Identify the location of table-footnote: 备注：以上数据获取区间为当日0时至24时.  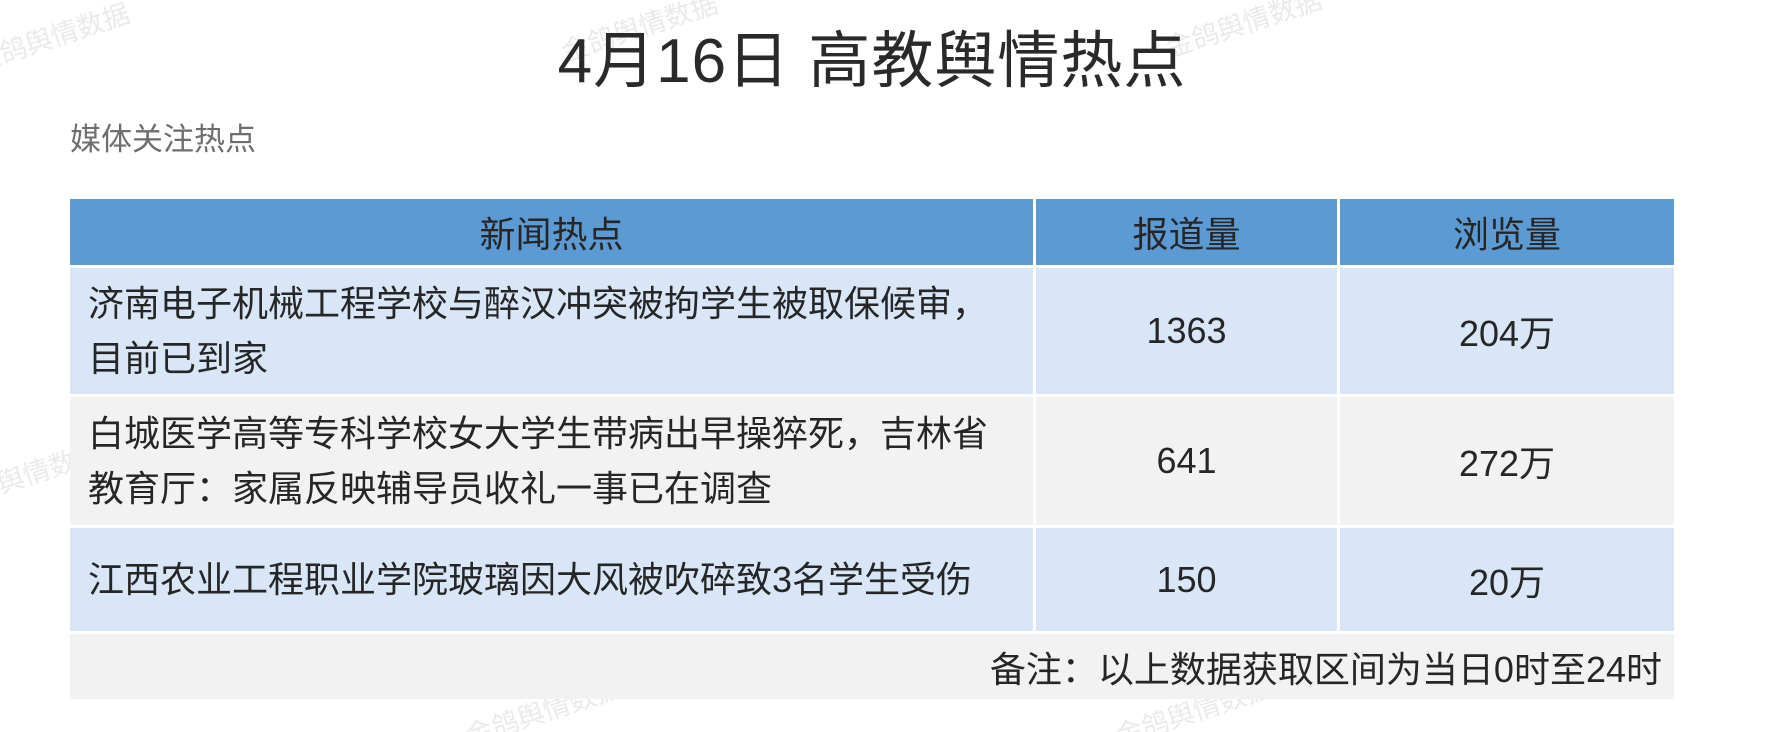
(872, 666).